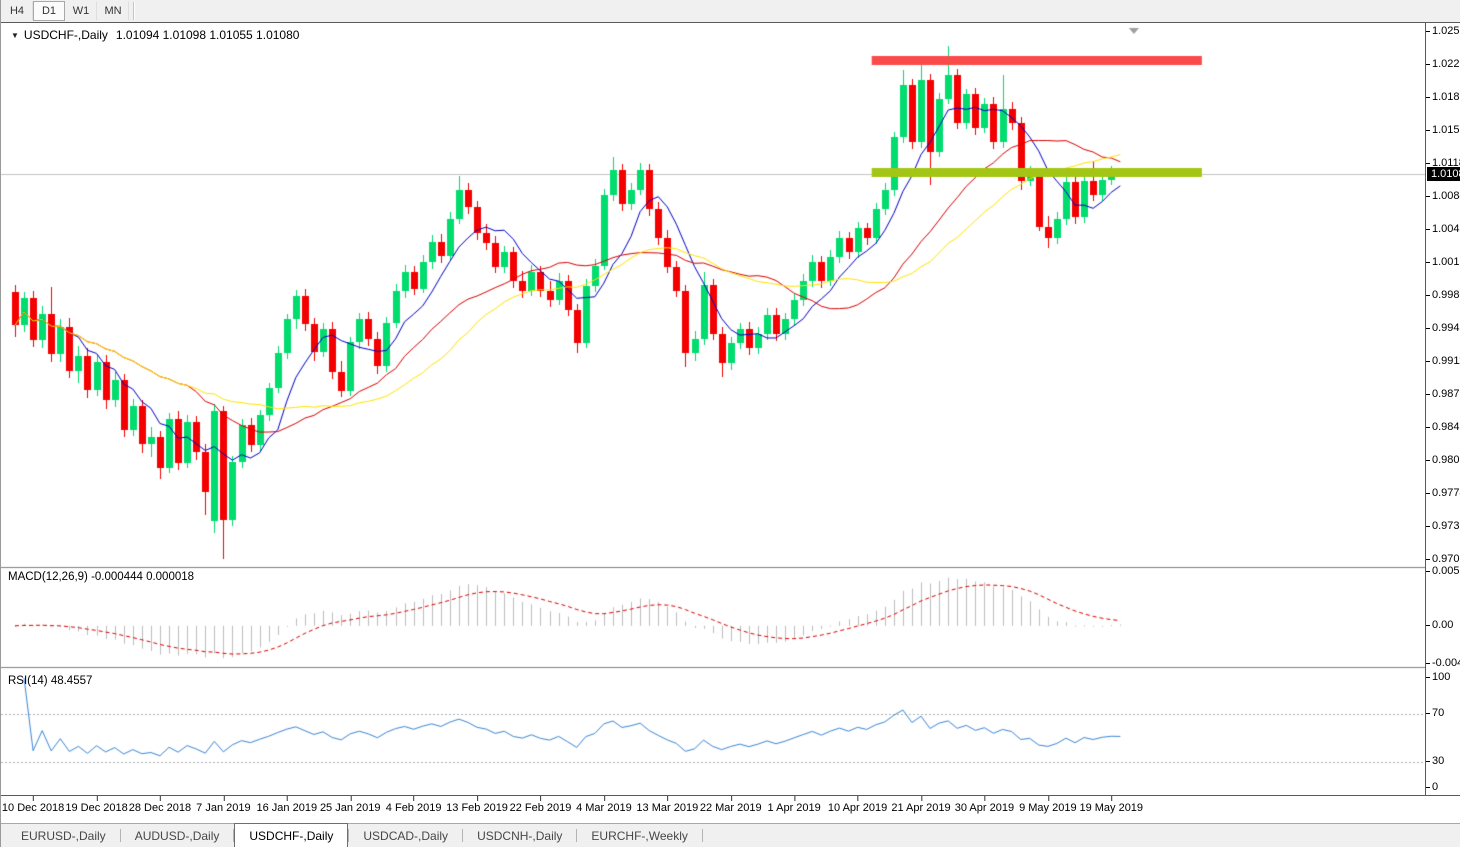  Describe the element at coordinates (921, 805) in the screenshot. I see `date-axis-label: 21 Apr 2019` at that location.